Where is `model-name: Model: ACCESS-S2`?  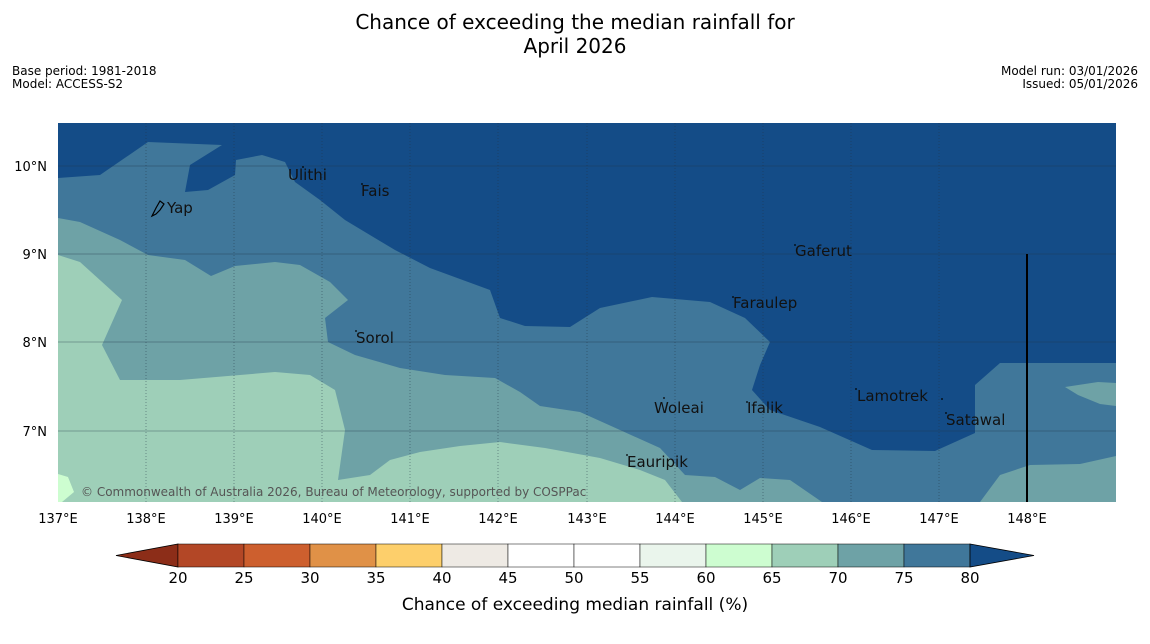 model-name: Model: ACCESS-S2 is located at coordinates (68, 84).